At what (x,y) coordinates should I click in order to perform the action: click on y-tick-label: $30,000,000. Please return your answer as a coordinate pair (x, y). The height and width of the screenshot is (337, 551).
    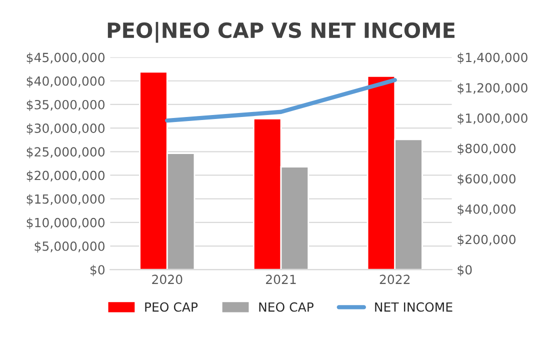
    Looking at the image, I should click on (65, 129).